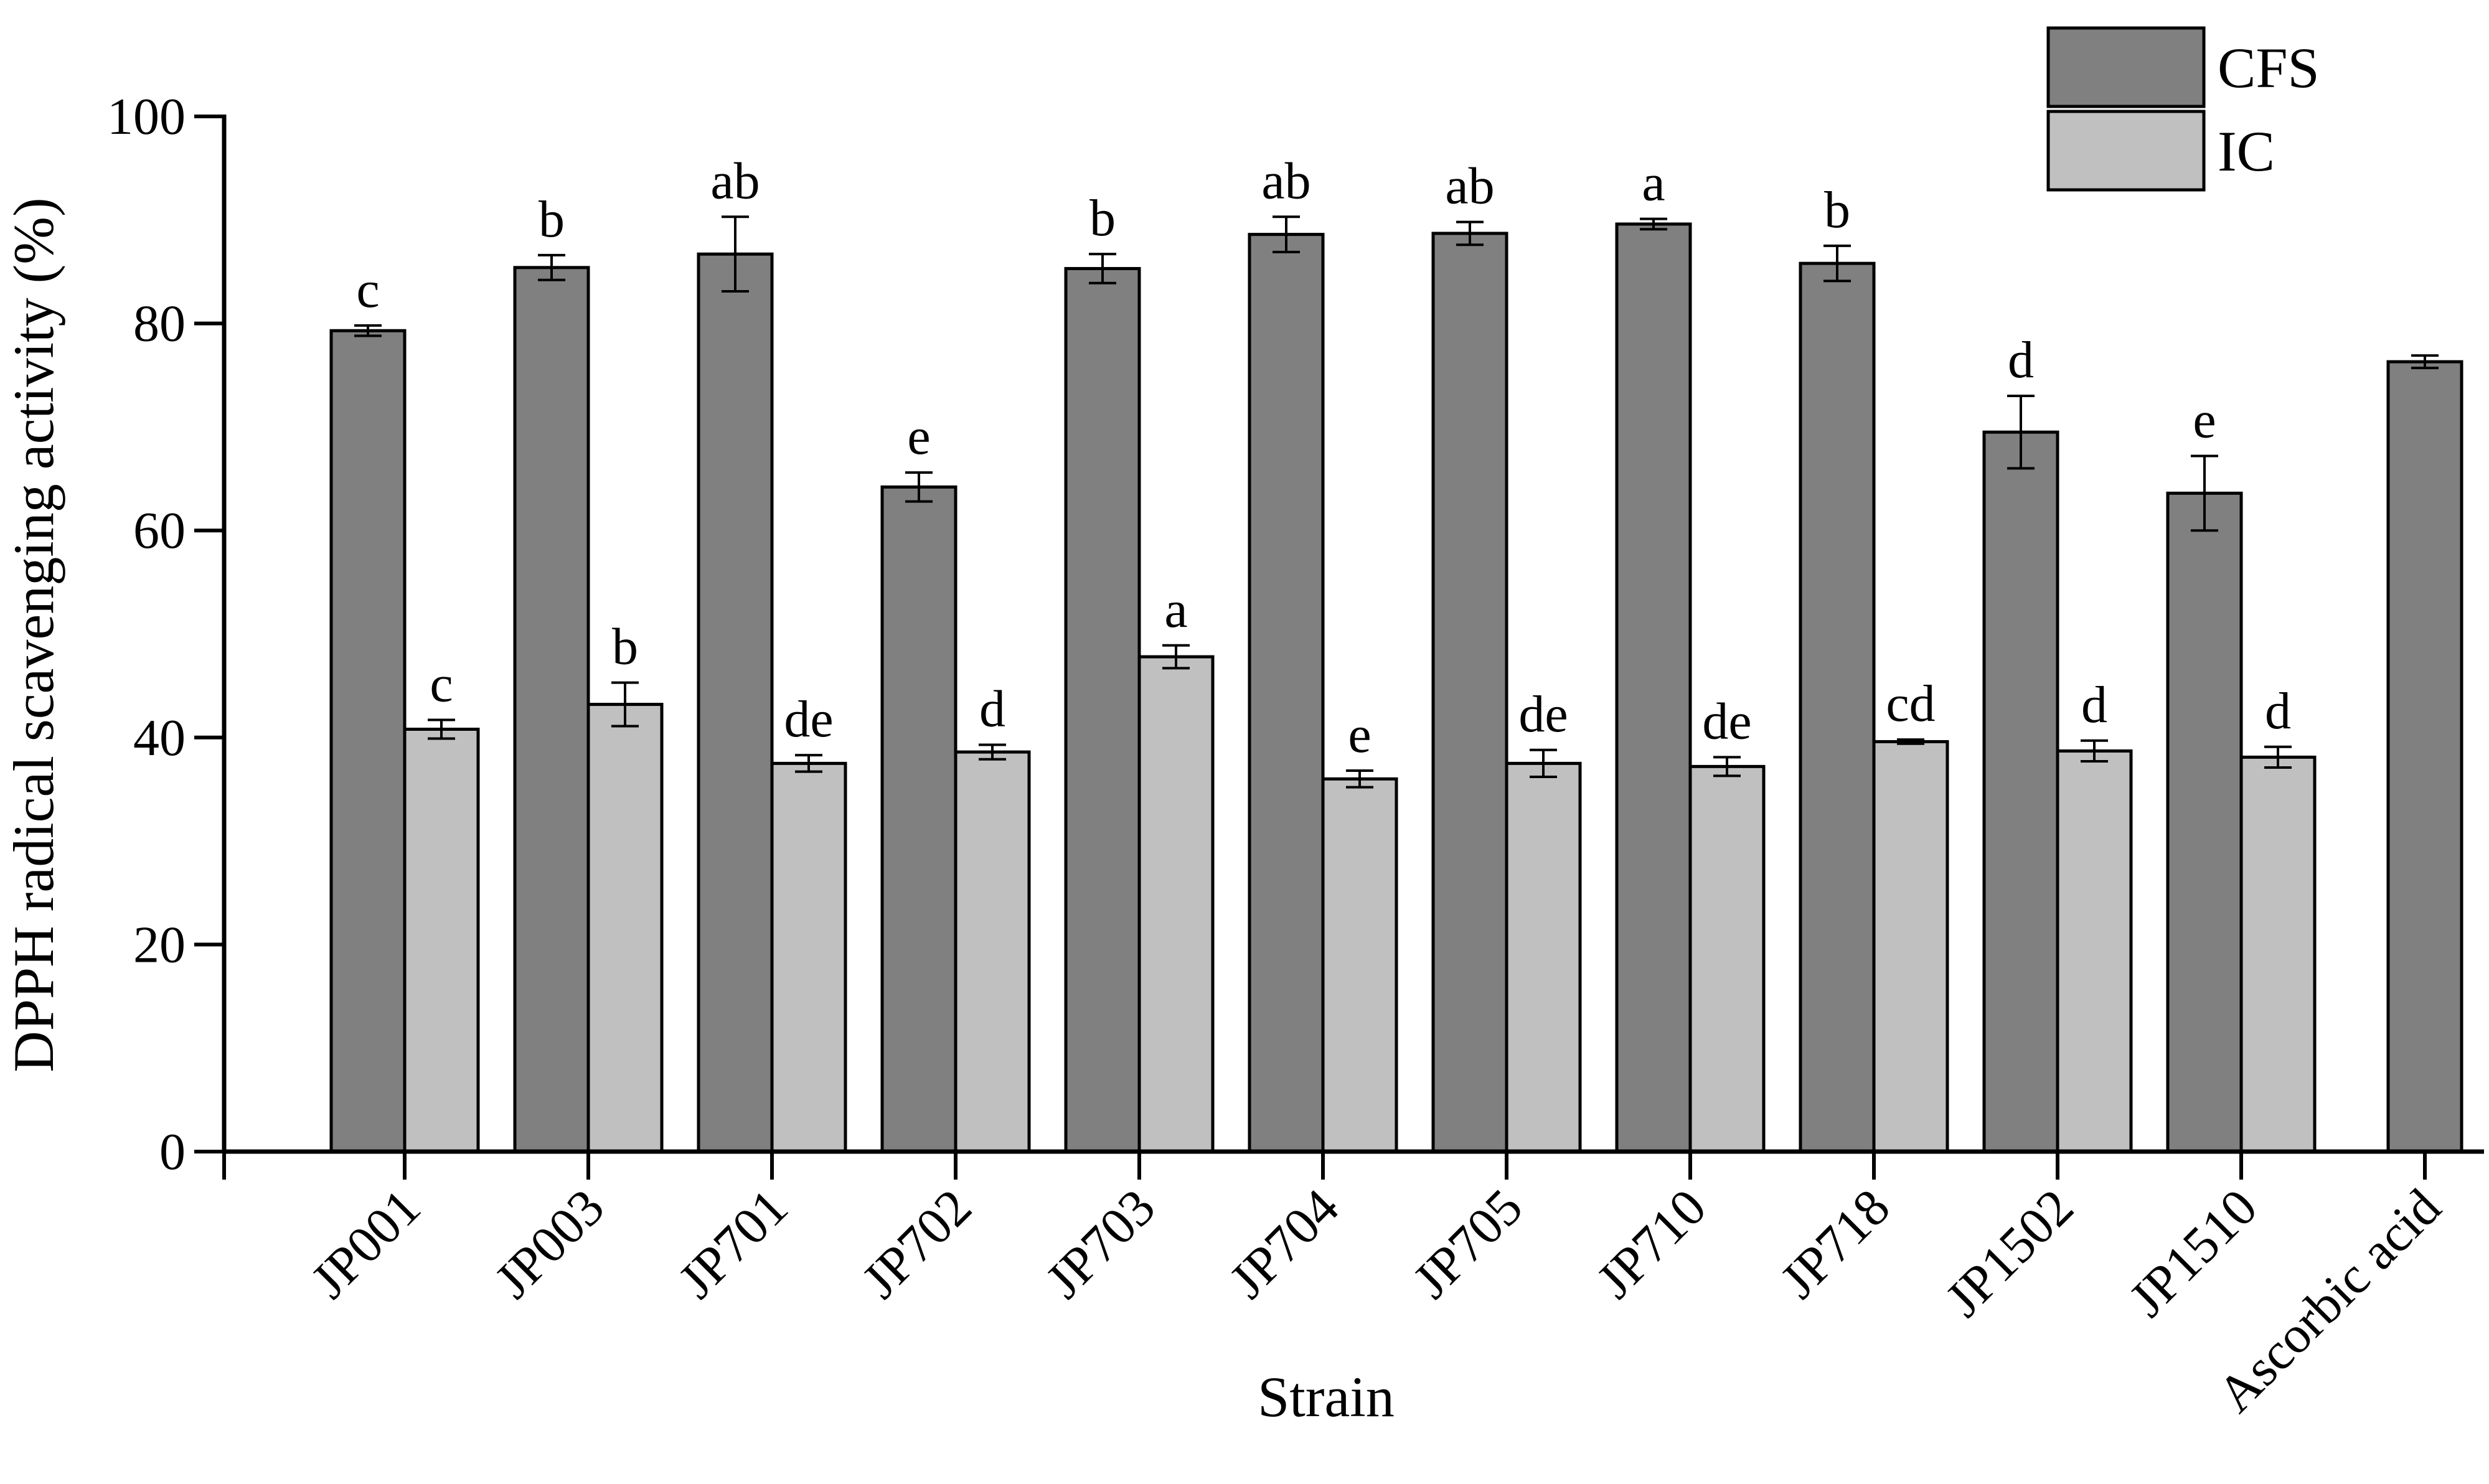 The height and width of the screenshot is (1484, 2489). Describe the element at coordinates (733, 1244) in the screenshot. I see `x-tick-label: JP701` at that location.